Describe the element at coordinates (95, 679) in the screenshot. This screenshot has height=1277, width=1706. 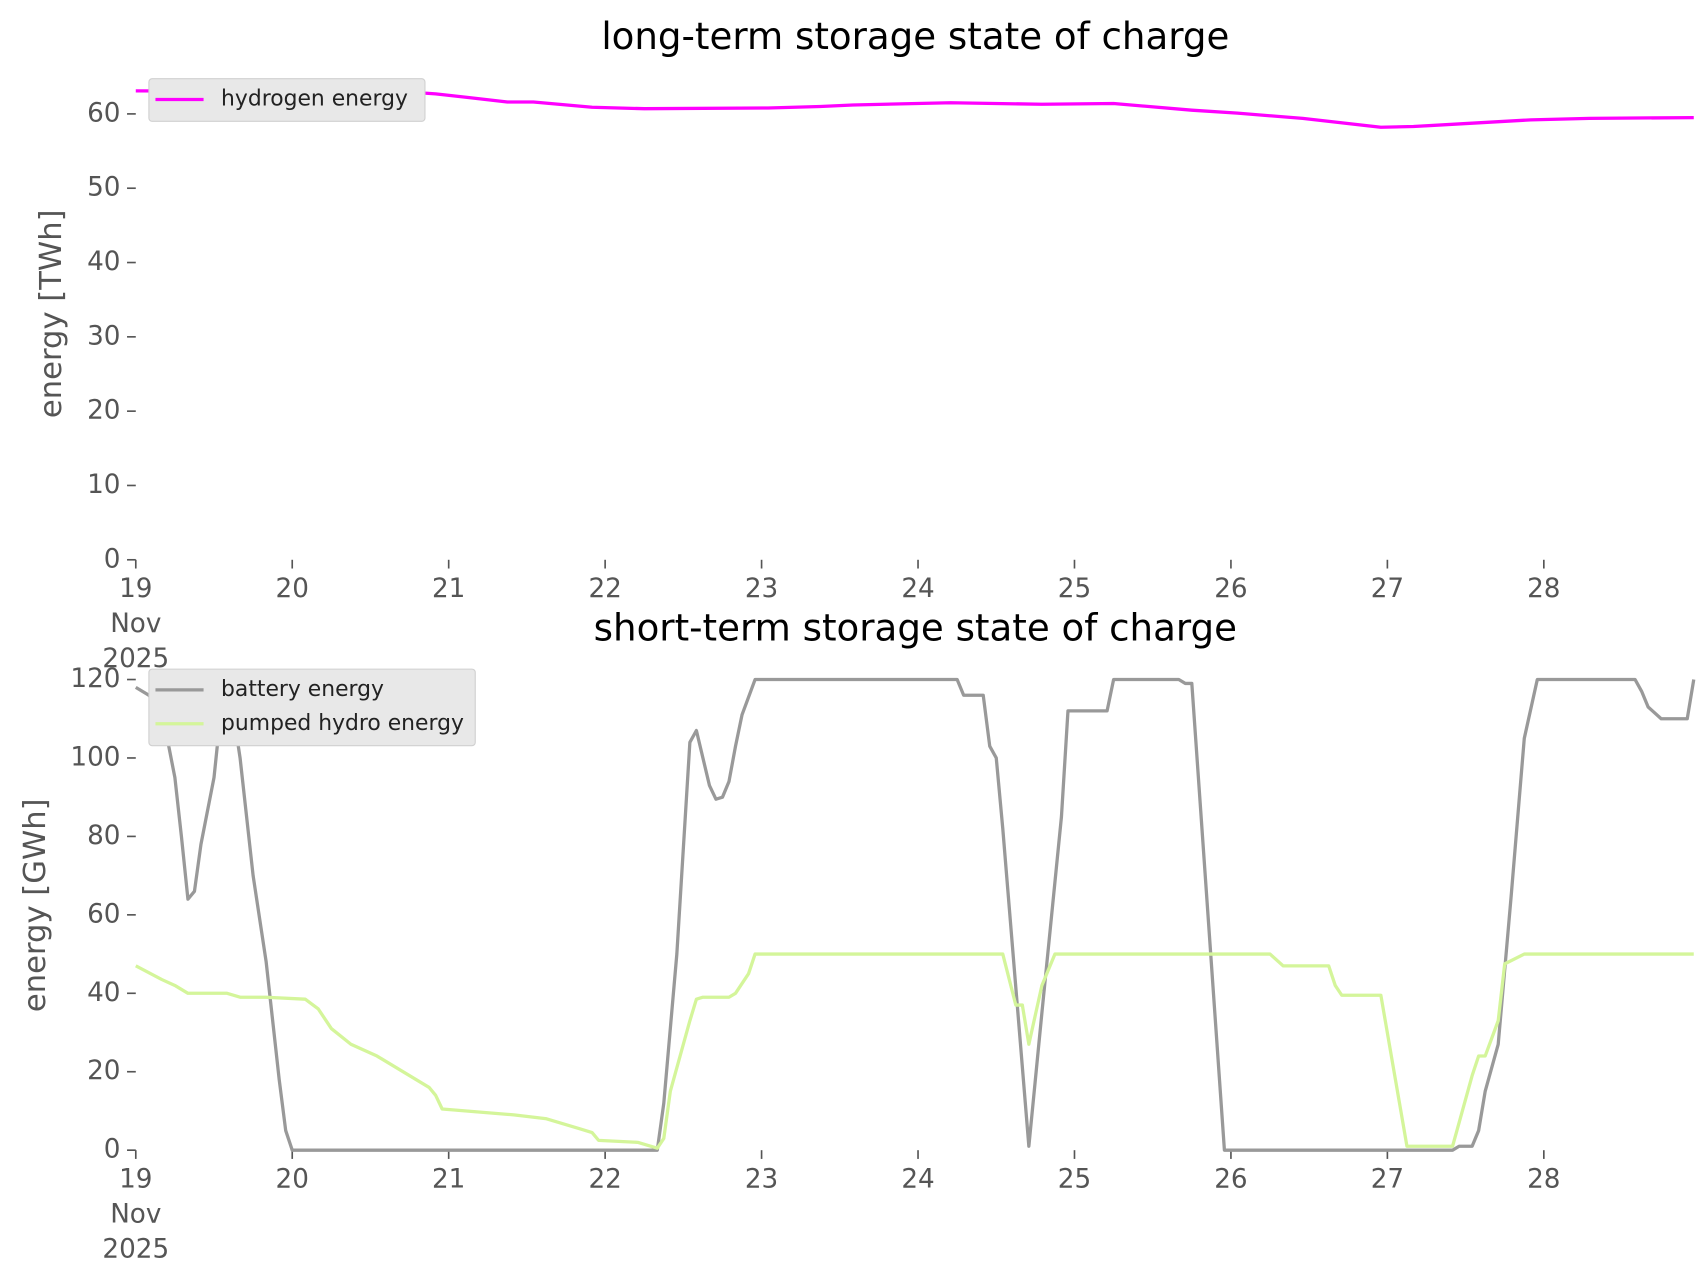
I see `y-tick-label: 120` at that location.